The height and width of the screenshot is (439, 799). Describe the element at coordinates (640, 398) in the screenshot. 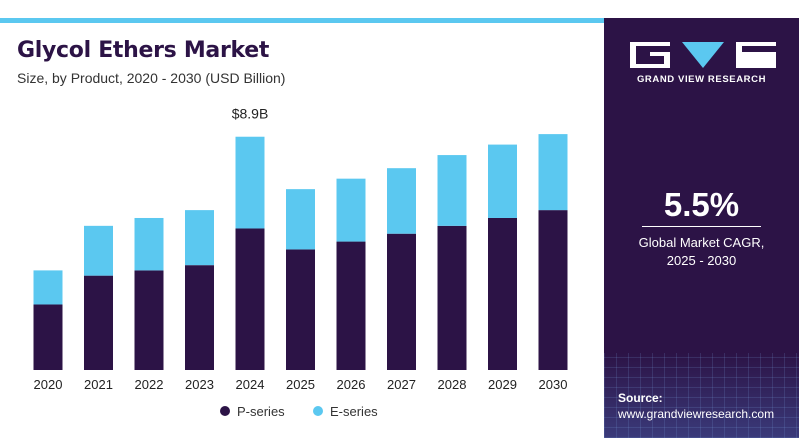

I see `source-title: Source:` at that location.